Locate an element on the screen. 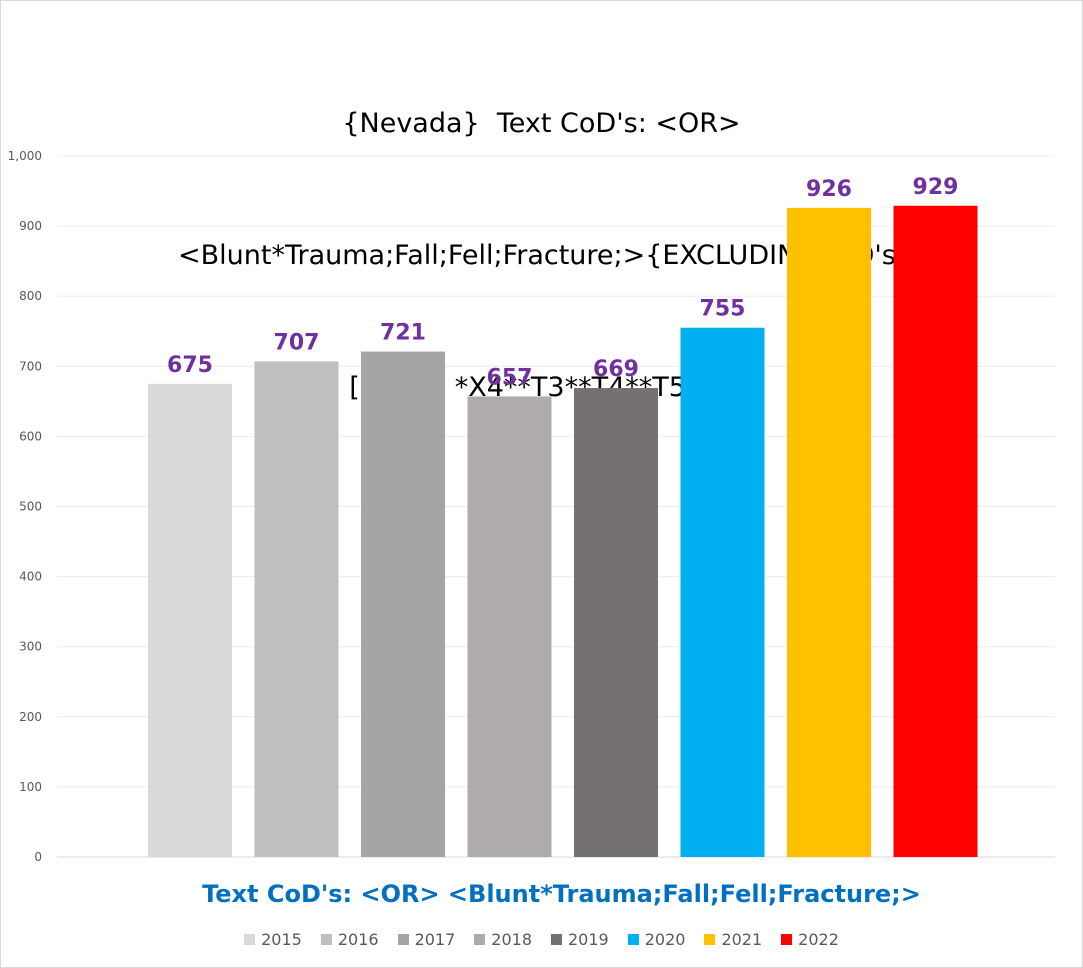  bar-2016 is located at coordinates (296, 609).